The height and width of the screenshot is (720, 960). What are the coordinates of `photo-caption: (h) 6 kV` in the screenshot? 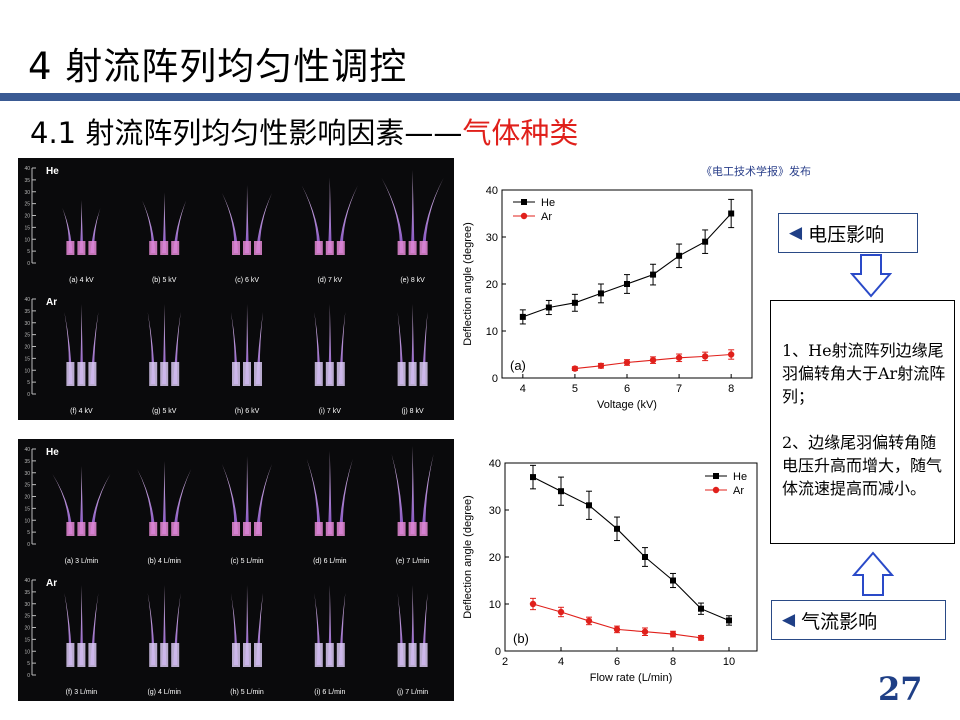 It's located at (247, 411).